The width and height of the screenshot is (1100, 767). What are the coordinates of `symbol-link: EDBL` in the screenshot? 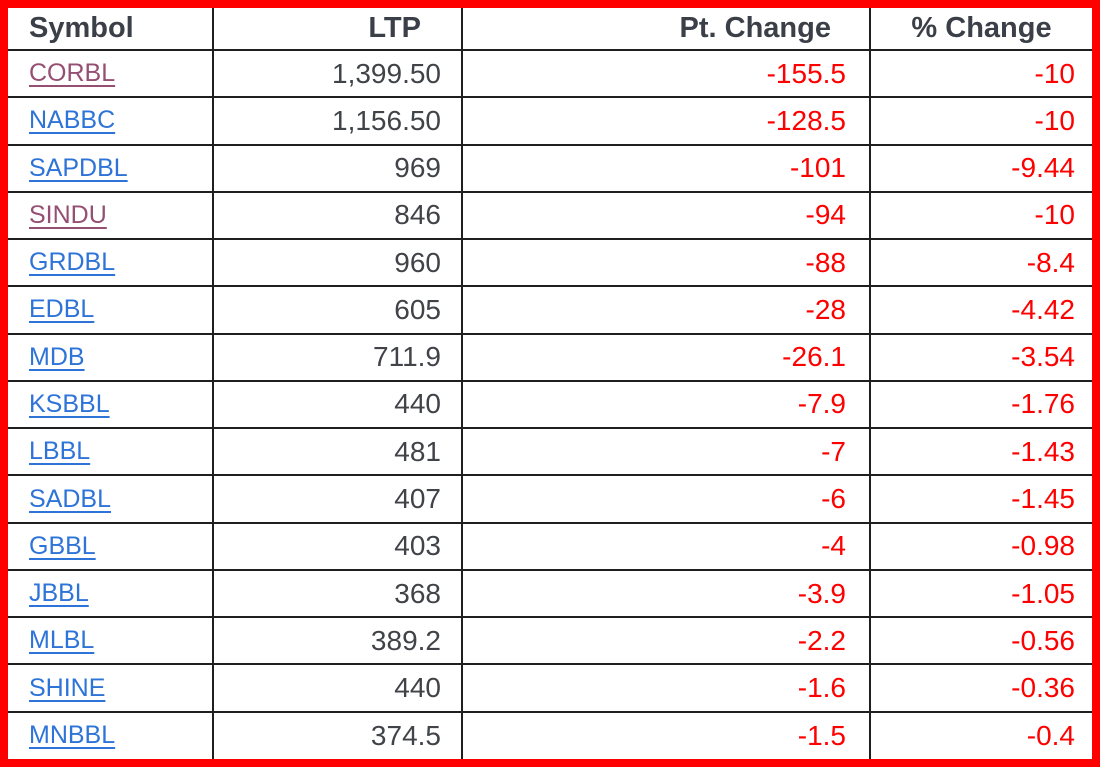 It's located at (62, 309).